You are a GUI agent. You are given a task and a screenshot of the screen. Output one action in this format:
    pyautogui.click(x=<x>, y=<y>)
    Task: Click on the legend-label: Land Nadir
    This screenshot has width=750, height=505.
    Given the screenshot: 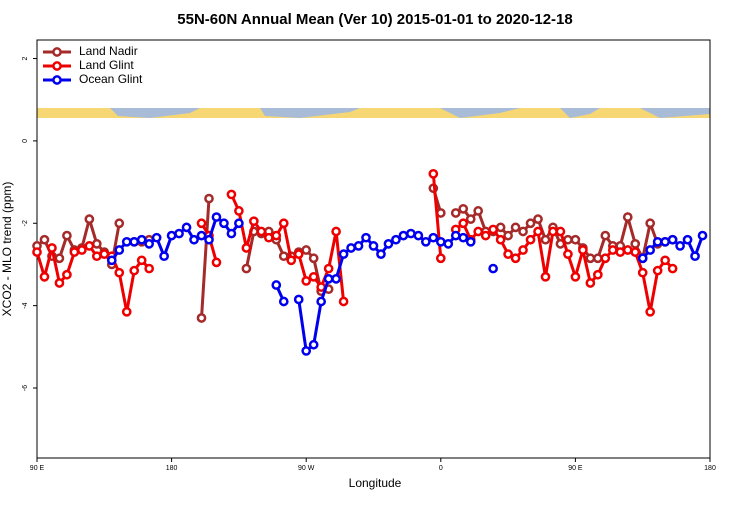 What is the action you would take?
    pyautogui.click(x=108, y=51)
    